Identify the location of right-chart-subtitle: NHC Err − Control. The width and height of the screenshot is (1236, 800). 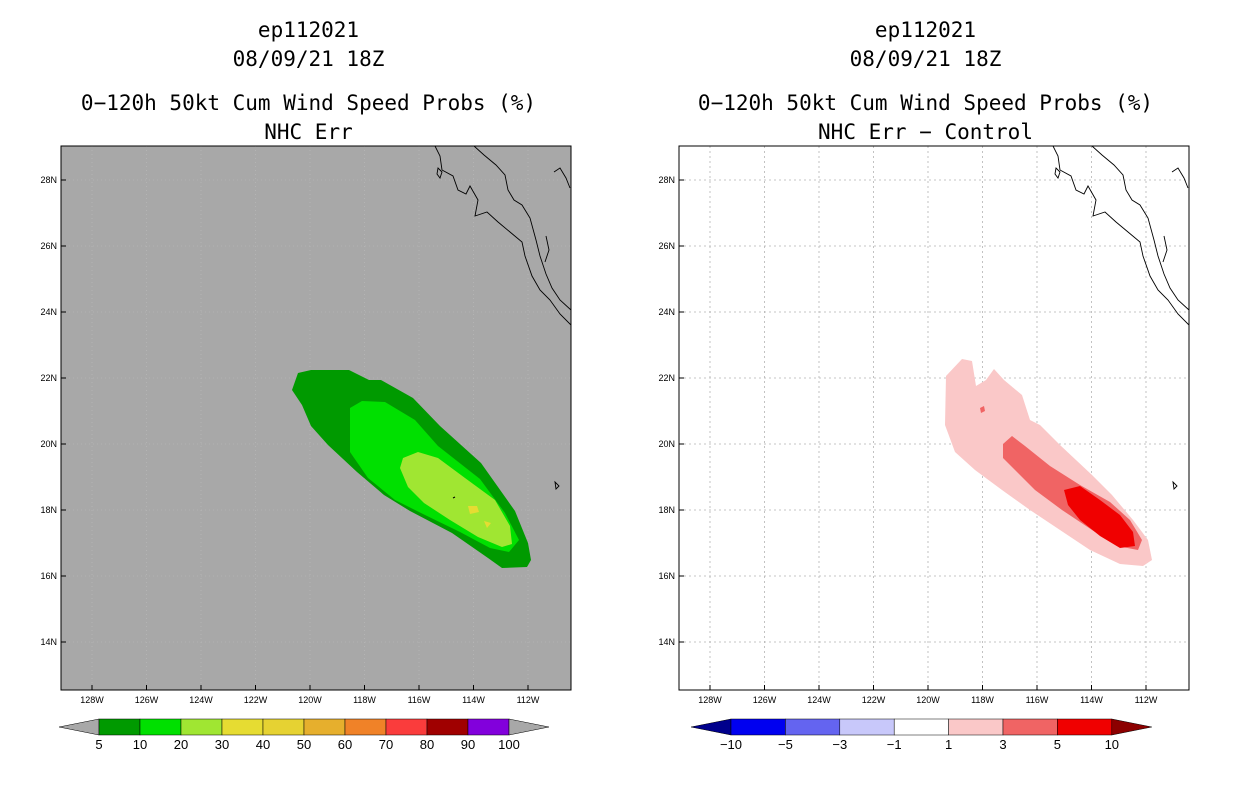
(925, 132).